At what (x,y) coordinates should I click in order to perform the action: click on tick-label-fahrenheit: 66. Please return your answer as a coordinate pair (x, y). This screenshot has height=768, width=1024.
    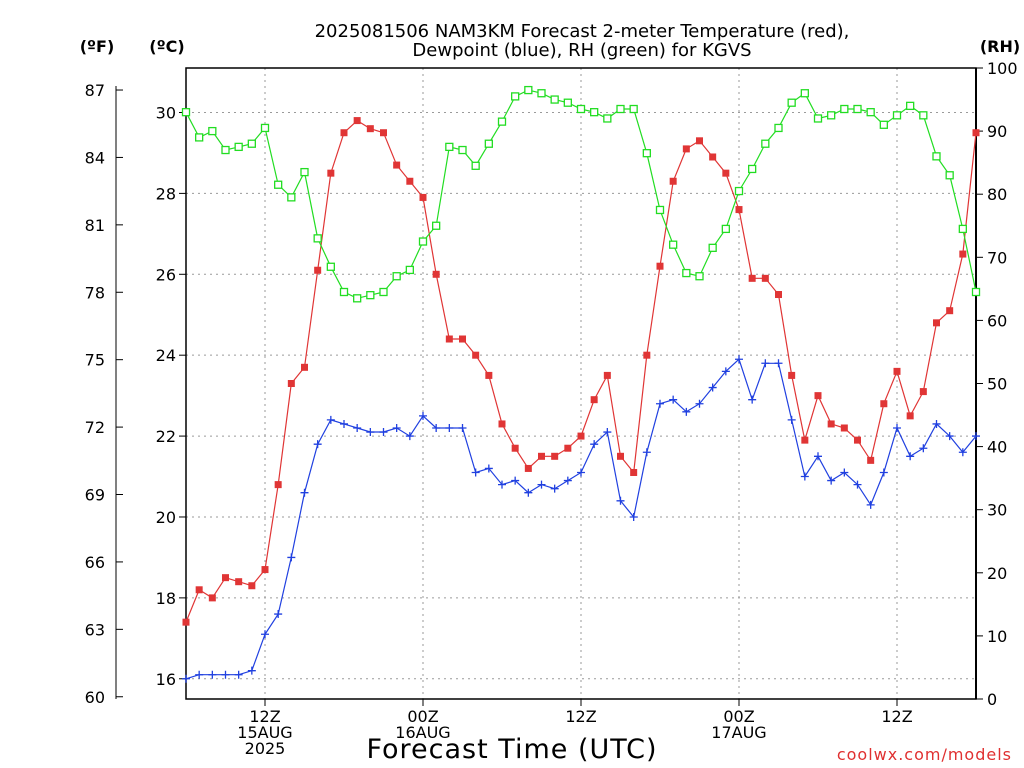
    Looking at the image, I should click on (95, 562).